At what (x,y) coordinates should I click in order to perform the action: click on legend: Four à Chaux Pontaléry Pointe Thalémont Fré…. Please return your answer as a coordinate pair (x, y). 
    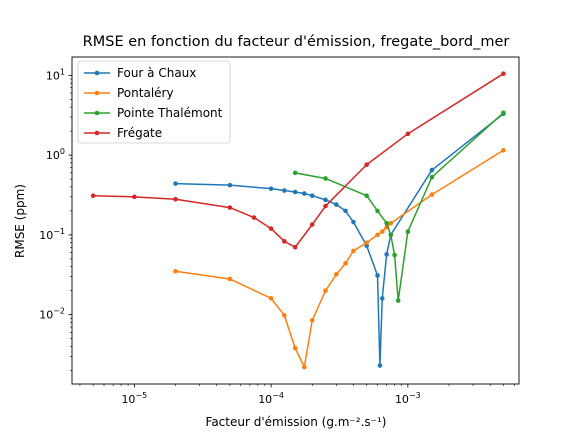
    Looking at the image, I should click on (154, 102).